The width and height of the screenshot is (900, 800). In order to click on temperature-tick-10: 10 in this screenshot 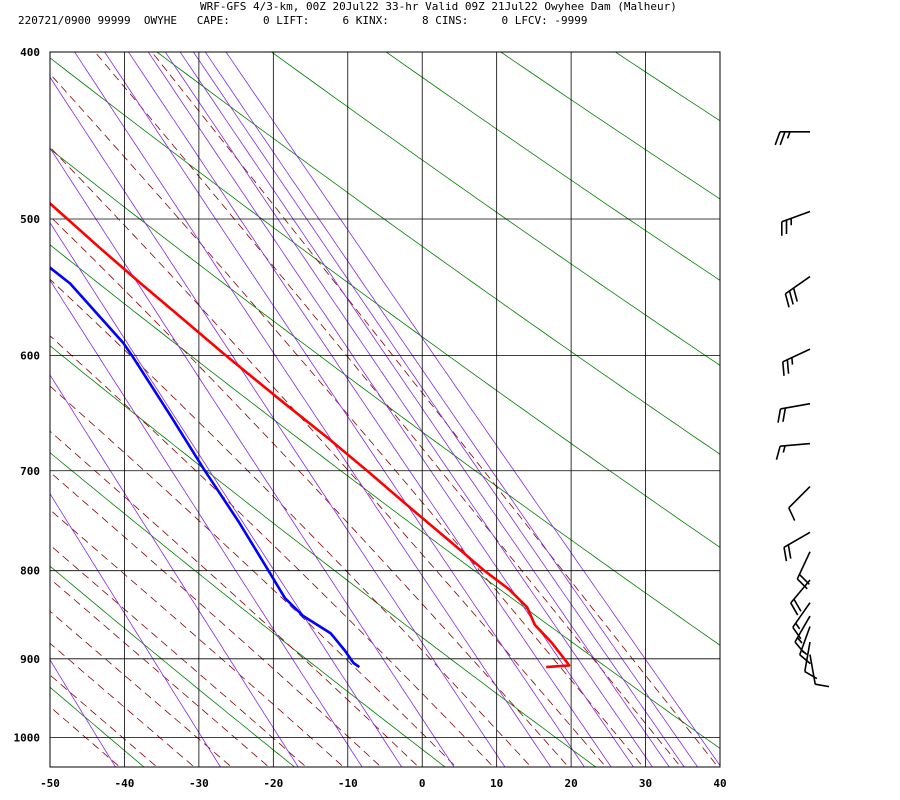, I will do `click(496, 783)`.